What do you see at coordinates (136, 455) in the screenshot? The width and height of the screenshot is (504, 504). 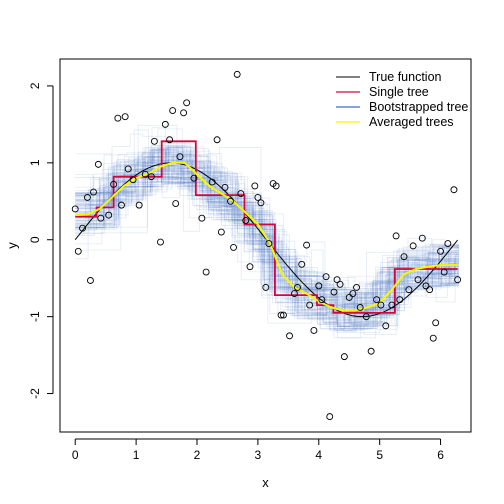 I see `x-tick-label: 1` at bounding box center [136, 455].